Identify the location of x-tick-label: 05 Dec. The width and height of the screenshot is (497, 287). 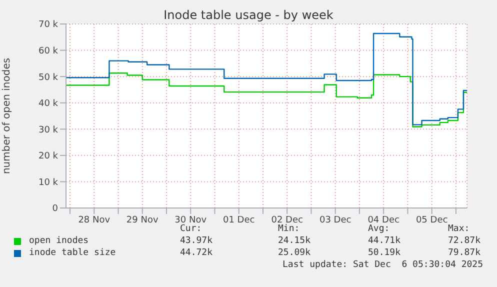
(432, 220).